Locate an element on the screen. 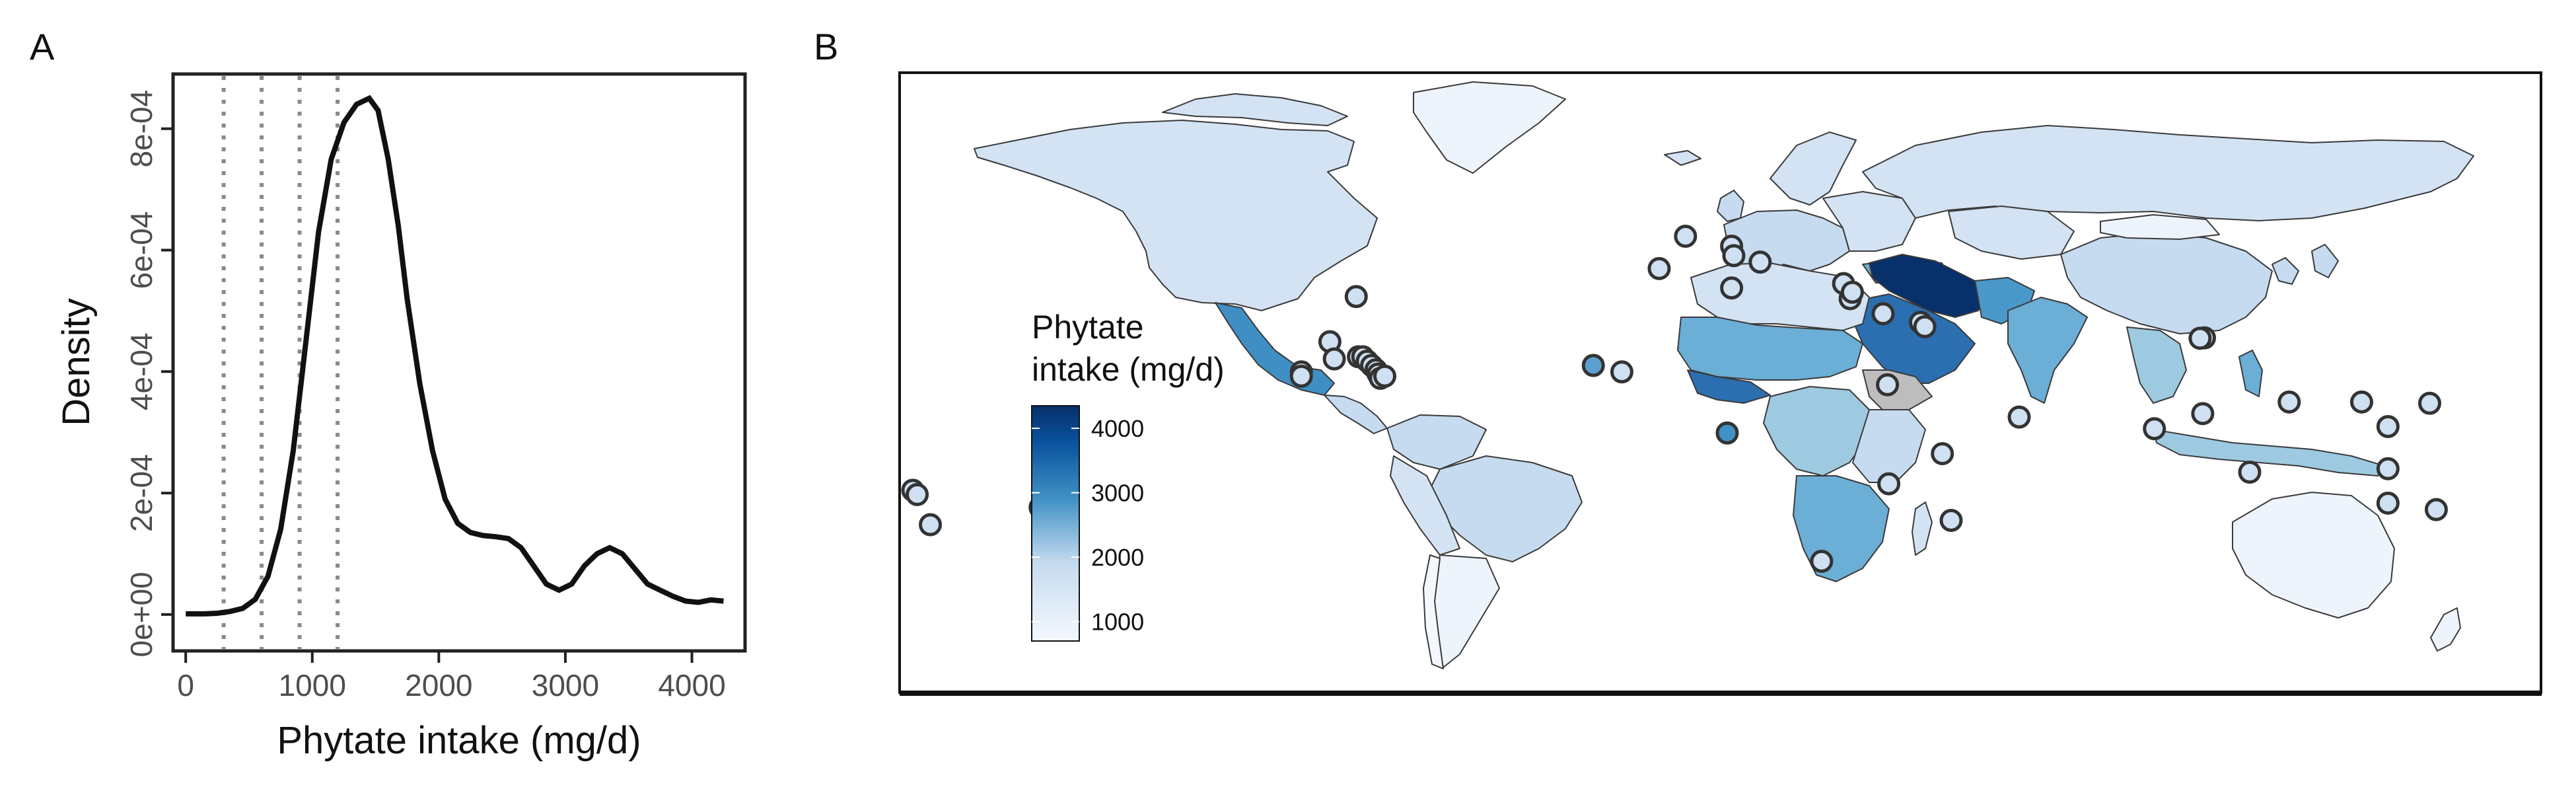 The width and height of the screenshot is (2576, 793). country-india is located at coordinates (2047, 351).